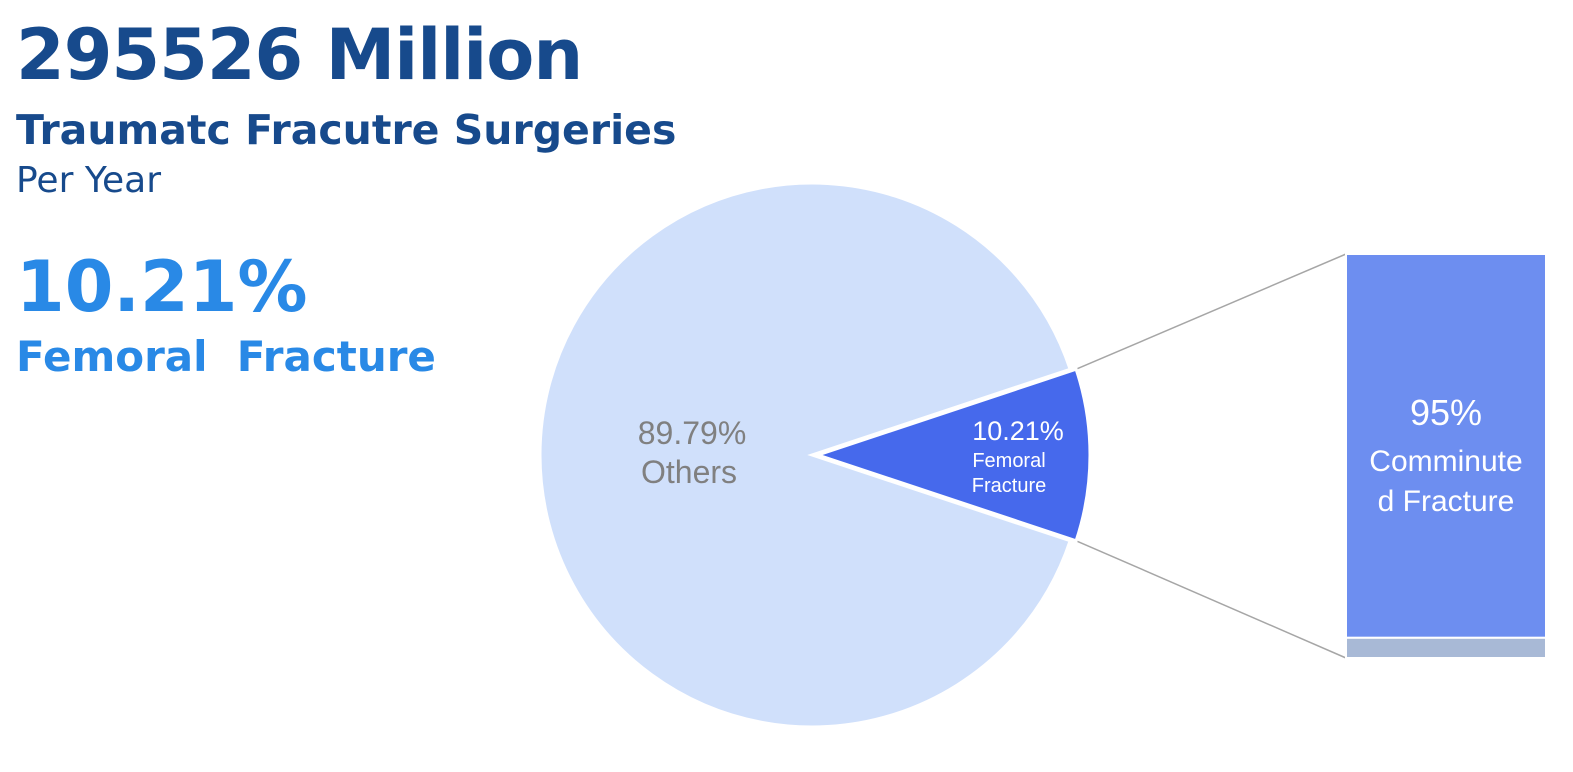  Describe the element at coordinates (1211, 311) in the screenshot. I see `connector-line-top` at that location.